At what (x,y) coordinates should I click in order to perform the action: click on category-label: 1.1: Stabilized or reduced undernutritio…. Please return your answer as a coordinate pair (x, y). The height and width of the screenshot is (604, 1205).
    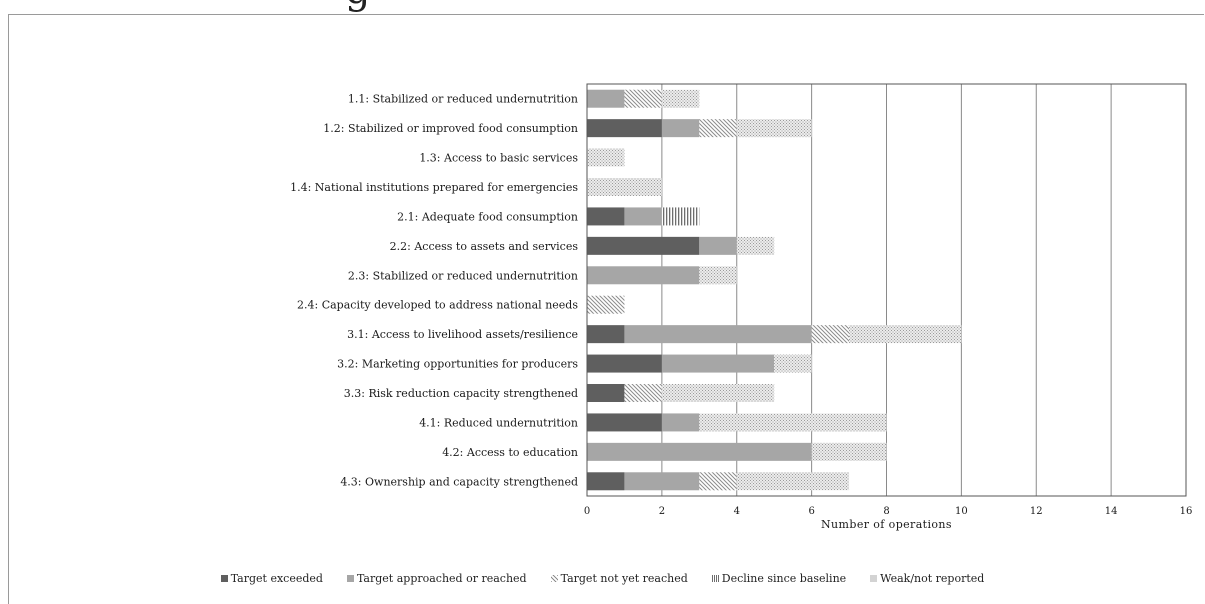
    Looking at the image, I should click on (463, 99).